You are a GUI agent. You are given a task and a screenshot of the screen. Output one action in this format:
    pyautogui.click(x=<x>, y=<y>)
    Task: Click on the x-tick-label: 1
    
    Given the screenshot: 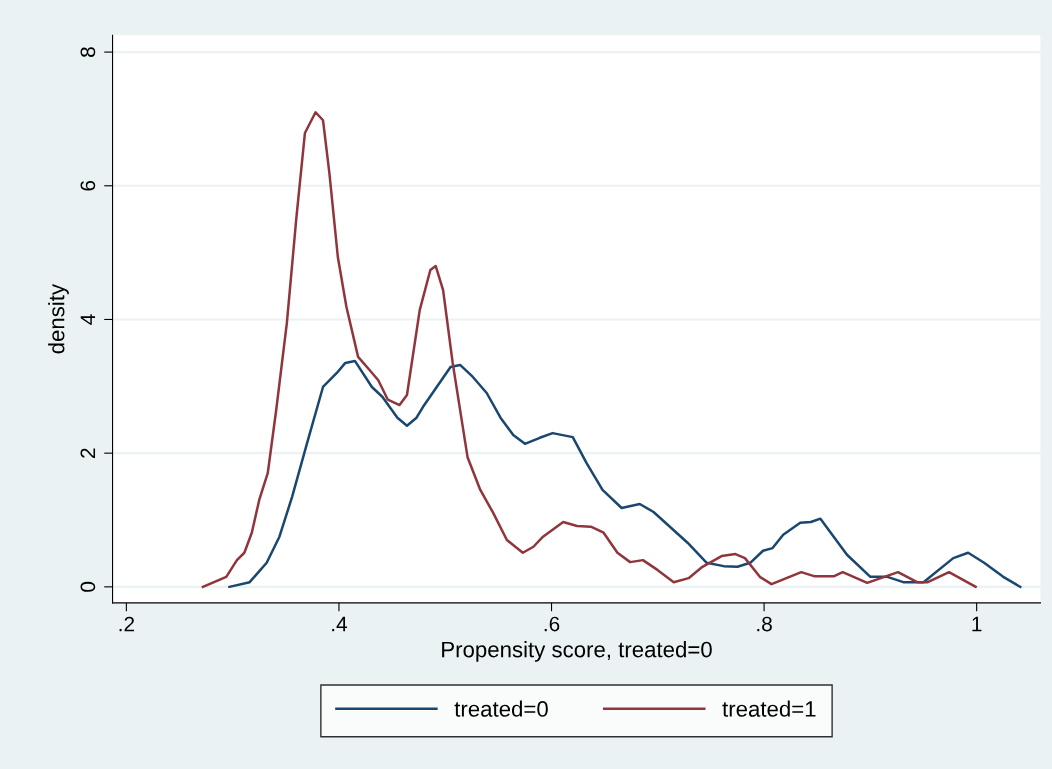 What is the action you would take?
    pyautogui.click(x=977, y=624)
    